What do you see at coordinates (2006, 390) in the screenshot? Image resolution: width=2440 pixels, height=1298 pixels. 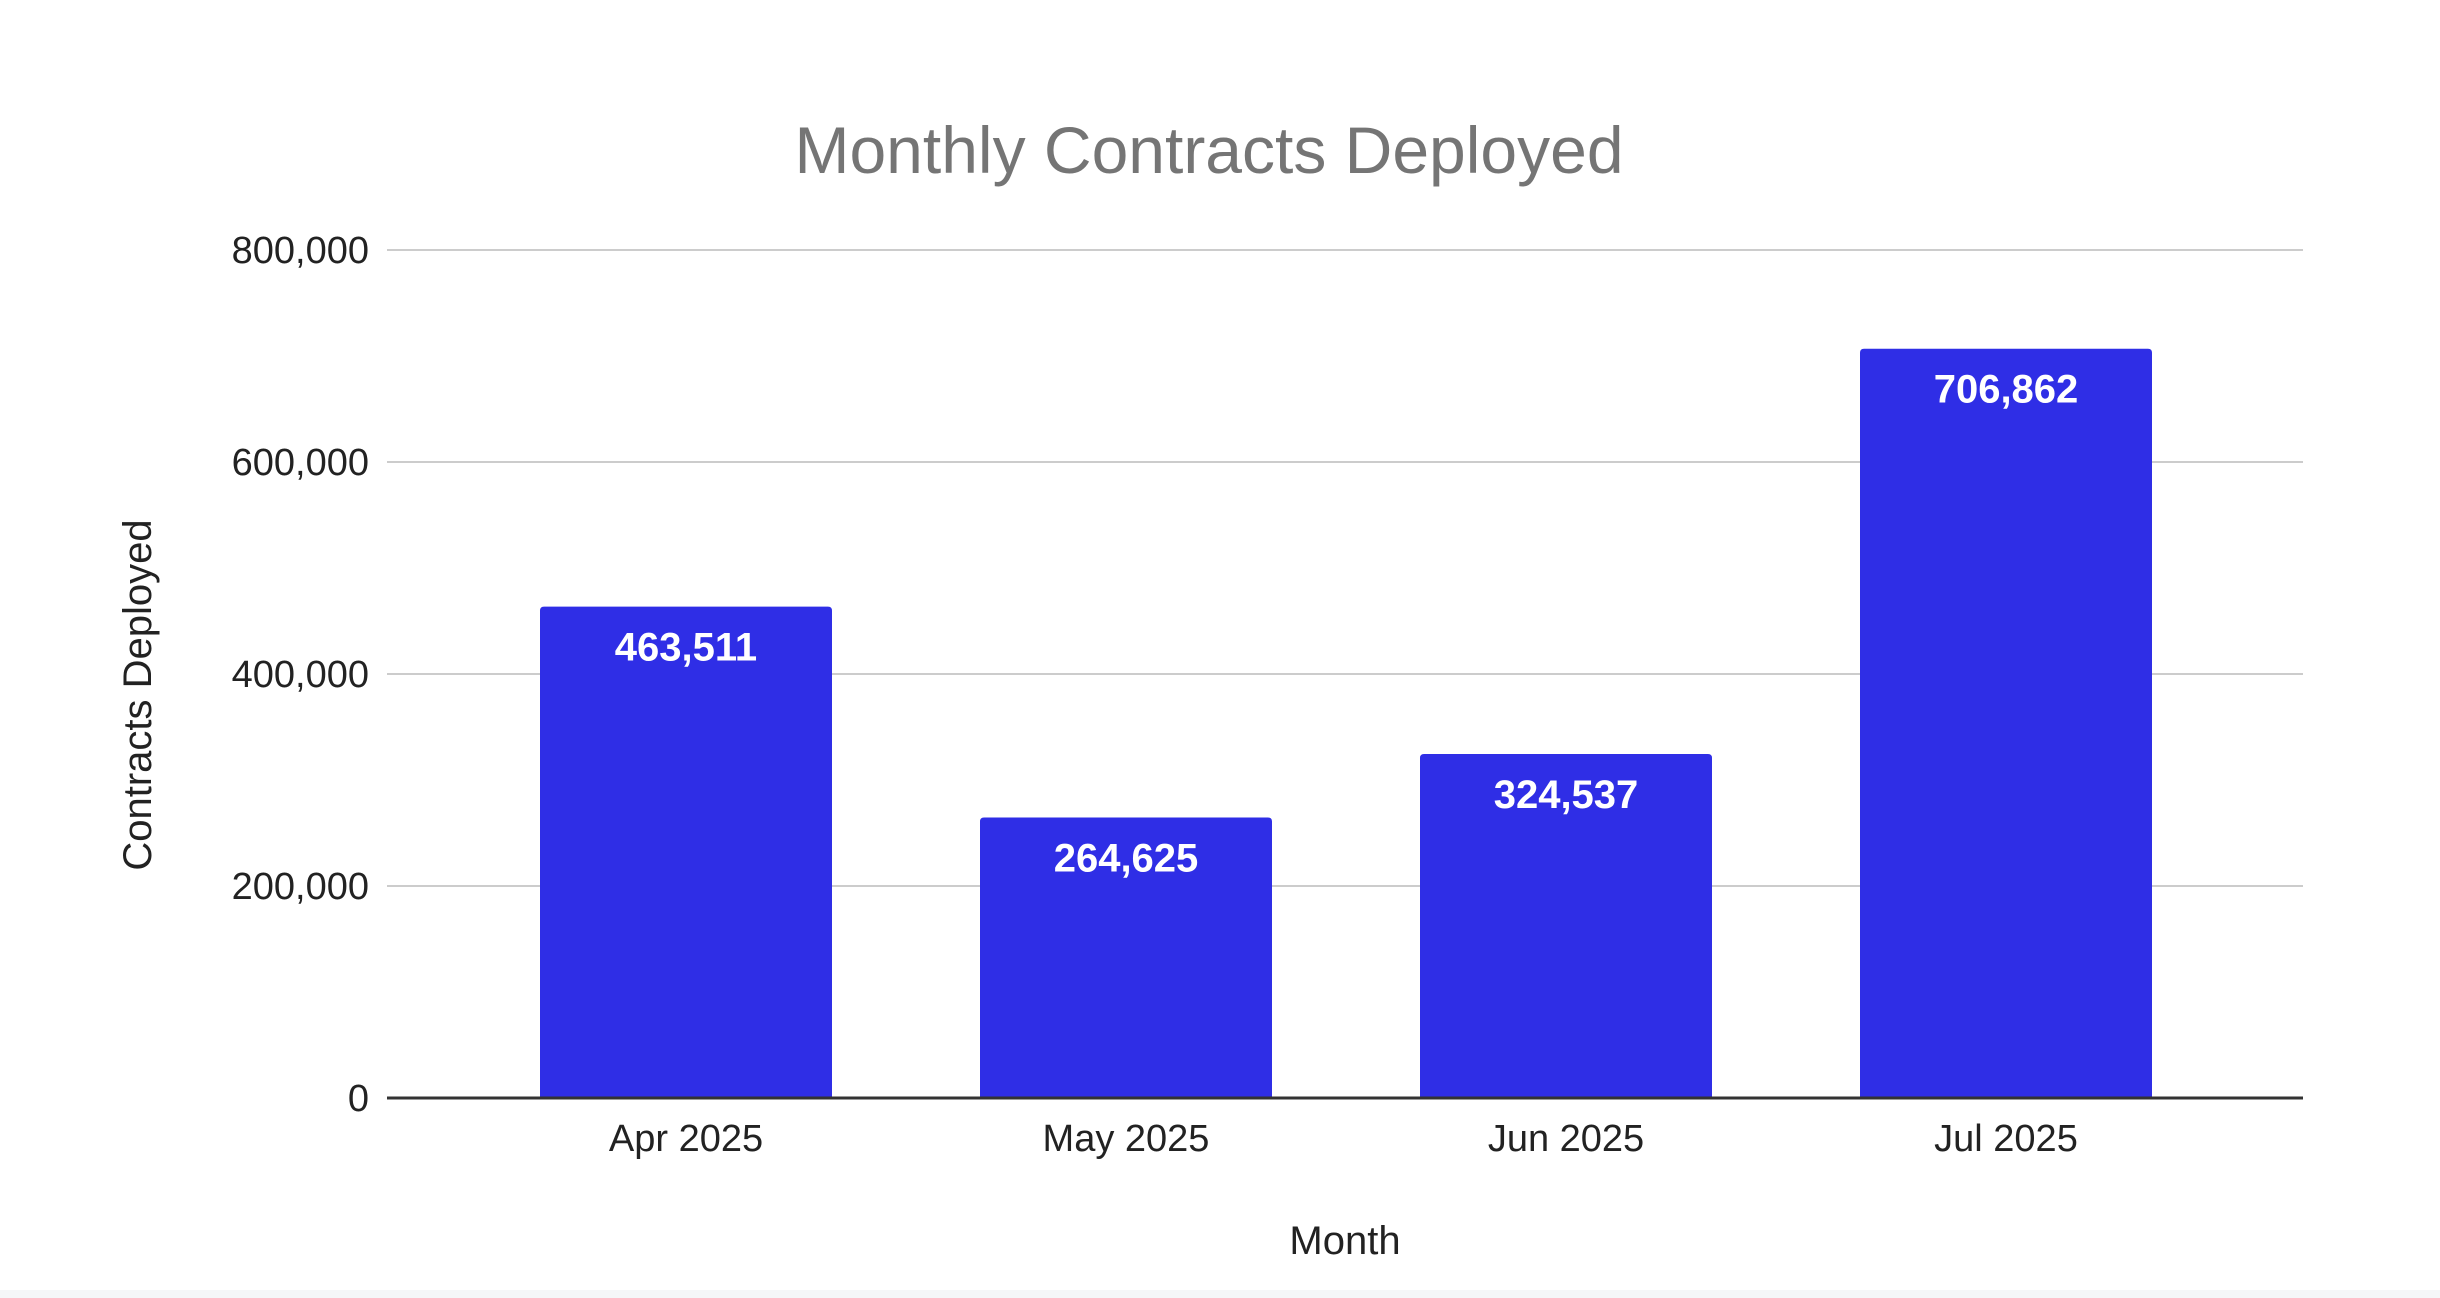 I see `bar-data-label: 706,862` at bounding box center [2006, 390].